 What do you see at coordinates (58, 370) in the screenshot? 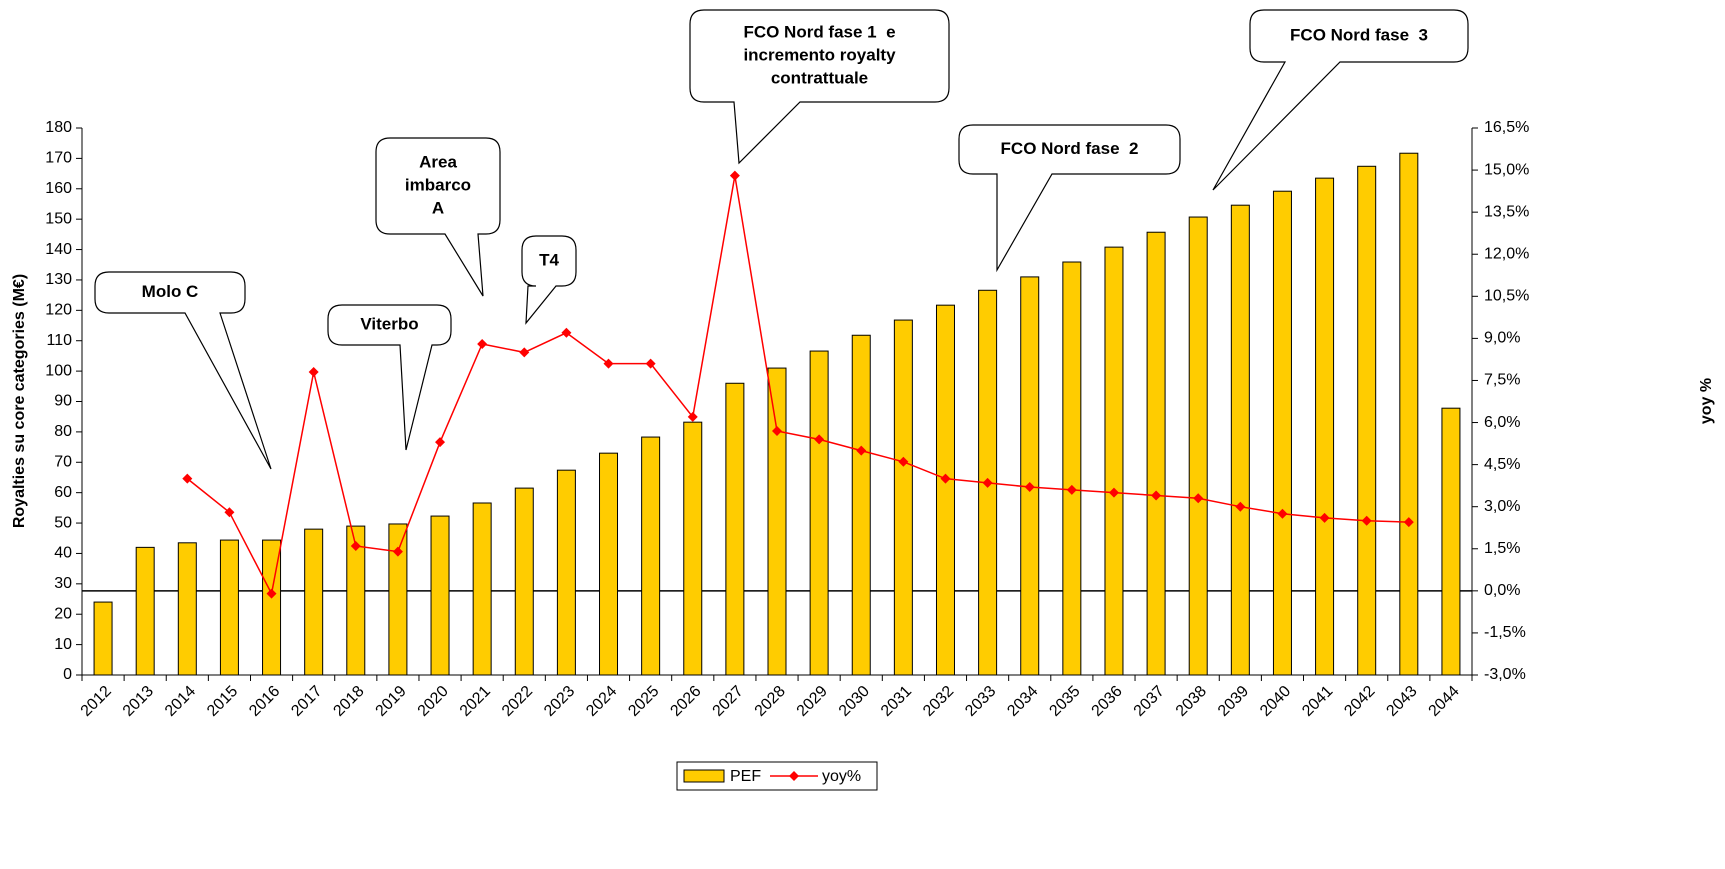
I see `y-tick-label: 100` at bounding box center [58, 370].